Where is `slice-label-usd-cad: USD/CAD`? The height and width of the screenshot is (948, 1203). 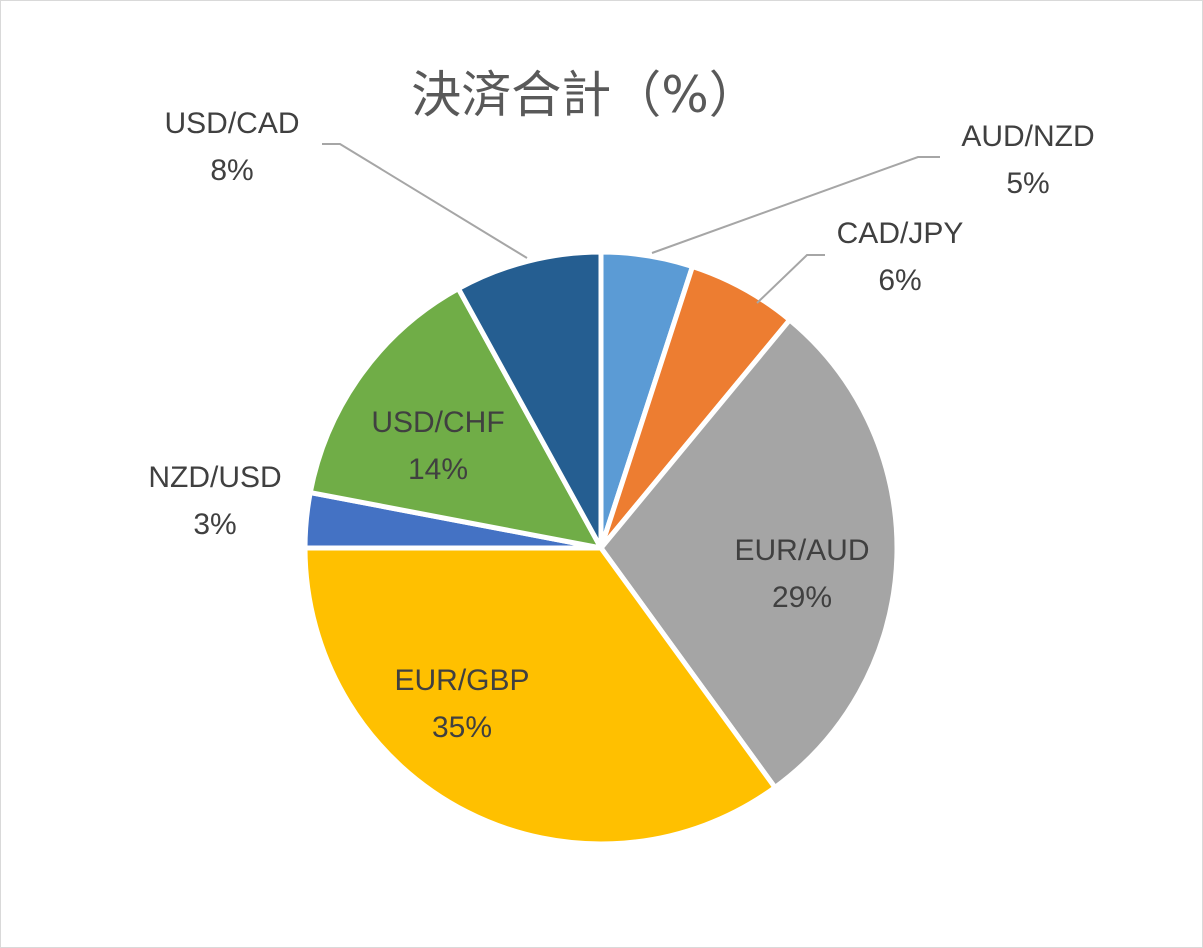
slice-label-usd-cad: USD/CAD is located at coordinates (231, 123).